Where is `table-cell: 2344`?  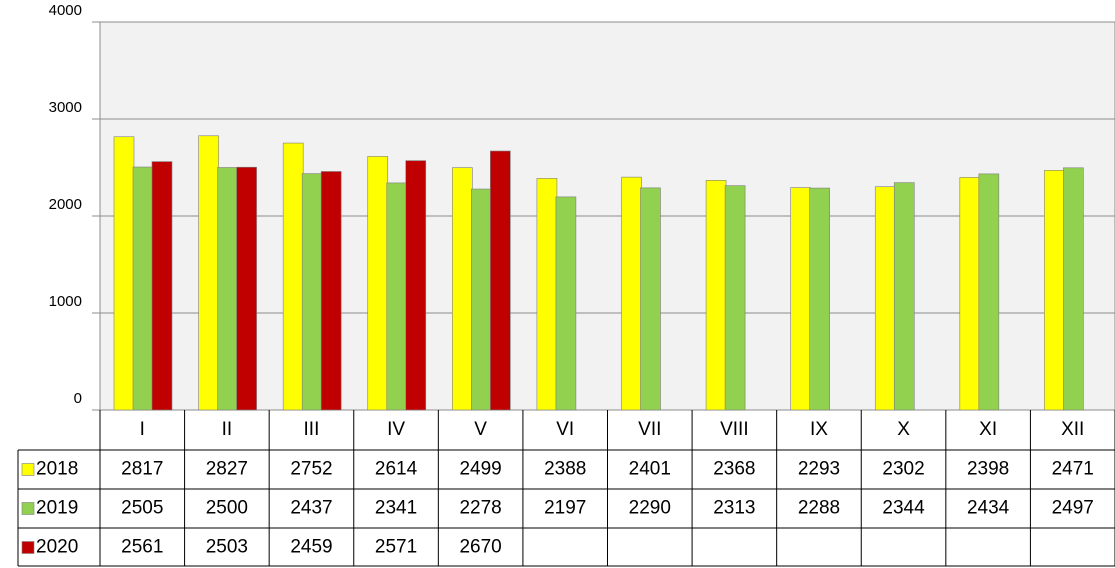
table-cell: 2344 is located at coordinates (903, 508).